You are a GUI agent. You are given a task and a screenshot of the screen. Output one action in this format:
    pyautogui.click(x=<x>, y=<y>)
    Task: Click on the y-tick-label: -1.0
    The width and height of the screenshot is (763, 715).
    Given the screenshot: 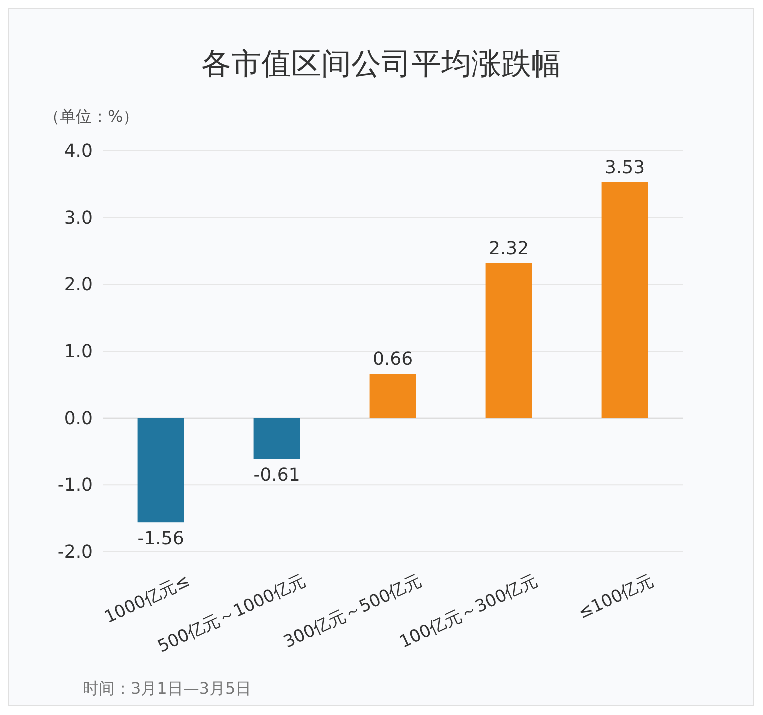 What is the action you would take?
    pyautogui.click(x=75, y=485)
    